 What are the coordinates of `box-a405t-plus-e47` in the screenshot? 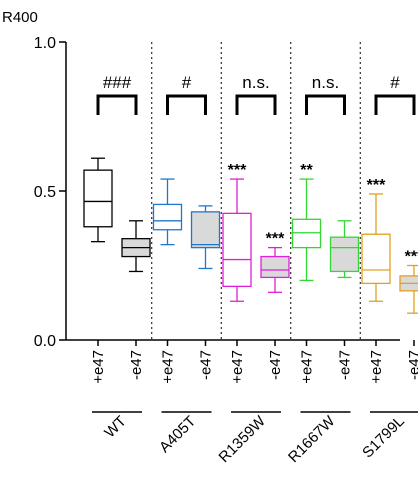 It's located at (167, 212).